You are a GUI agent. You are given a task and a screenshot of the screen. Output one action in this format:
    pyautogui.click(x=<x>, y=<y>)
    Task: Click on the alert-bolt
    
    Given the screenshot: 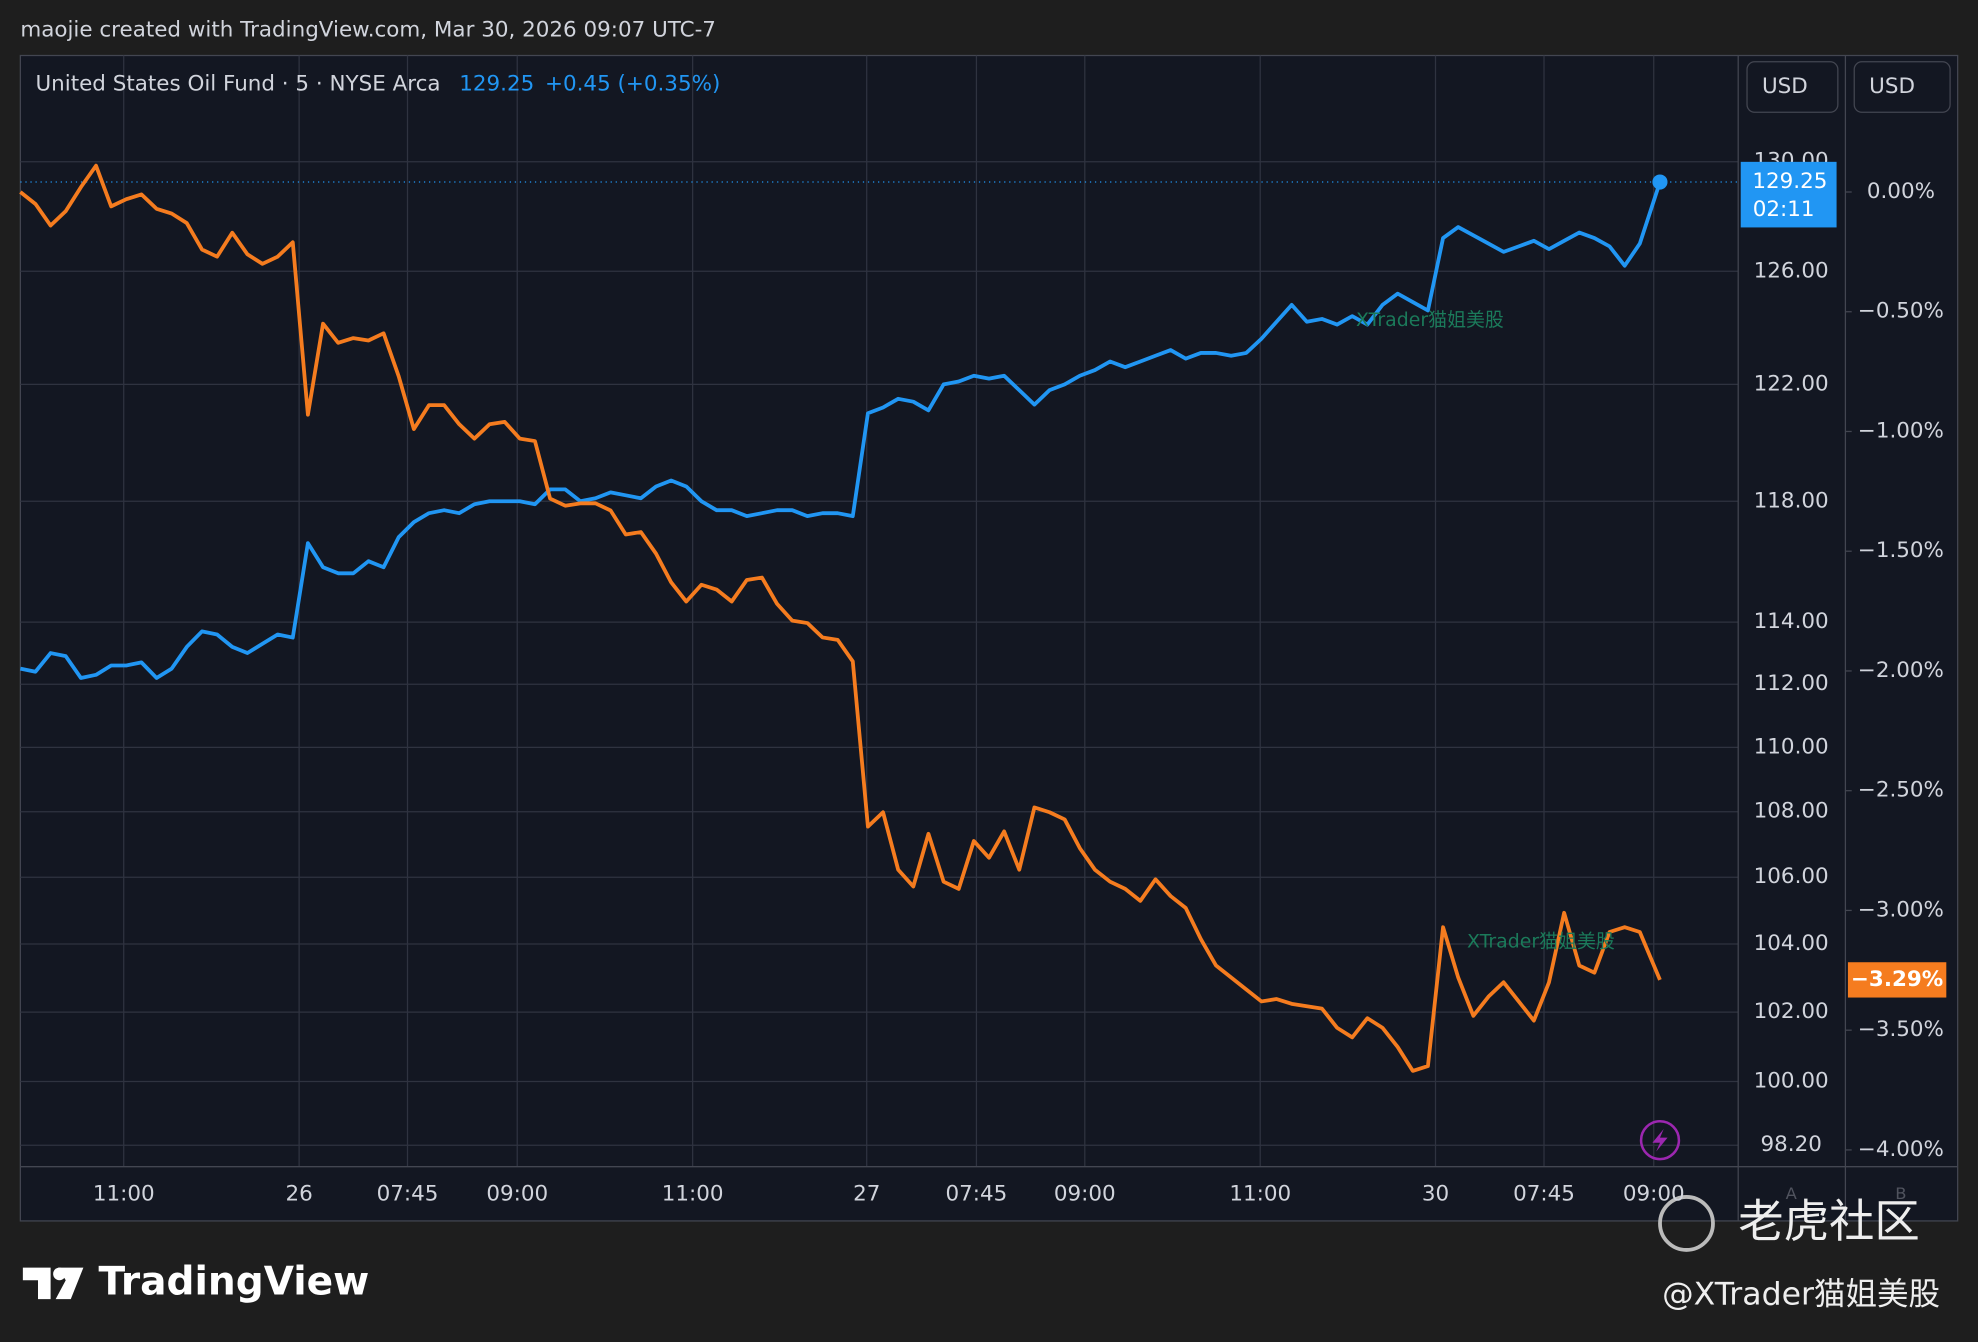 What is the action you would take?
    pyautogui.click(x=1660, y=1140)
    